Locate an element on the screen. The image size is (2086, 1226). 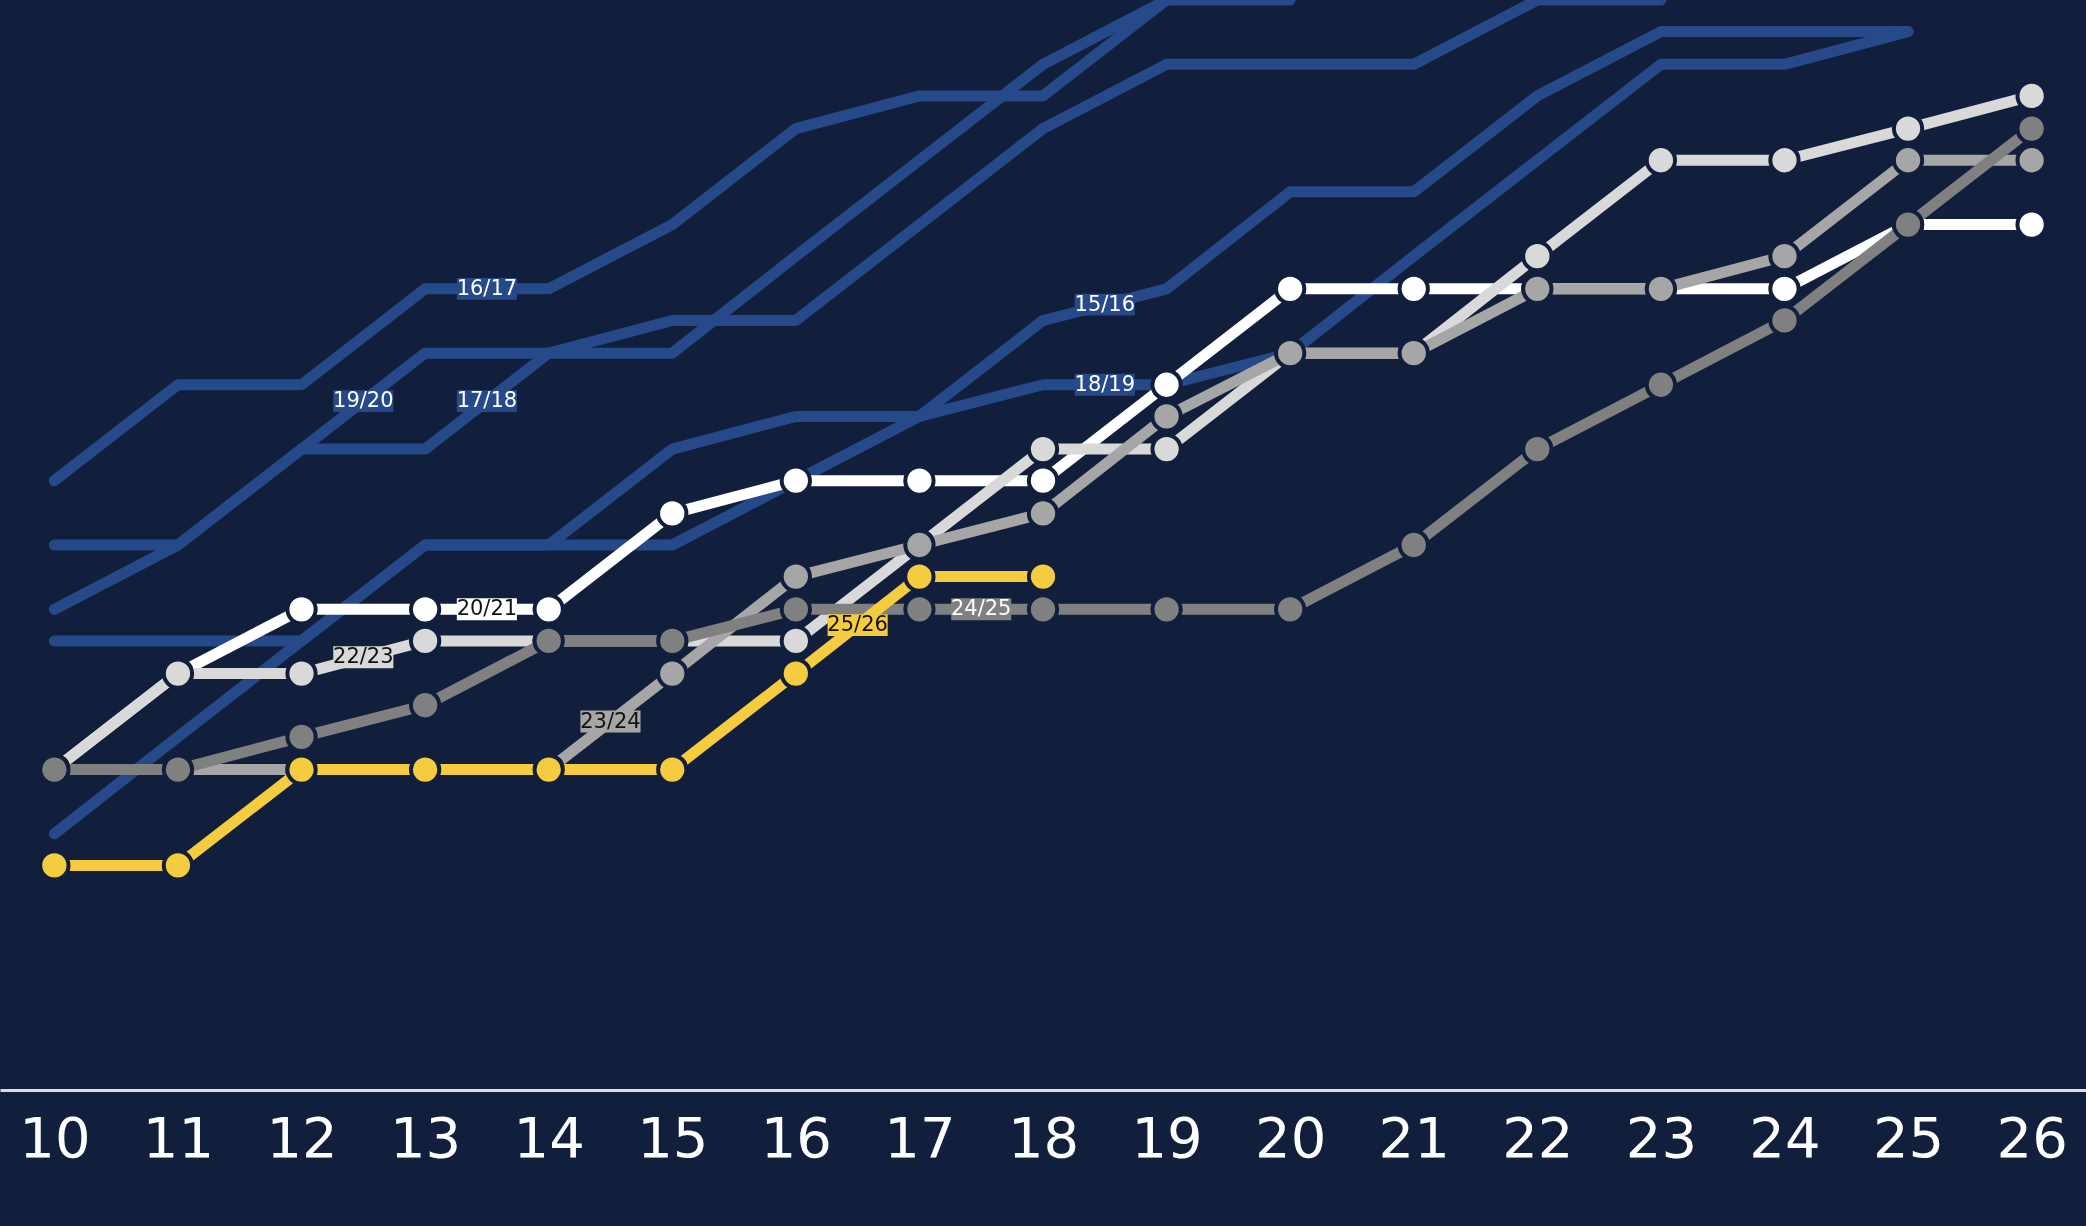
series-label: 15/16 is located at coordinates (1105, 303).